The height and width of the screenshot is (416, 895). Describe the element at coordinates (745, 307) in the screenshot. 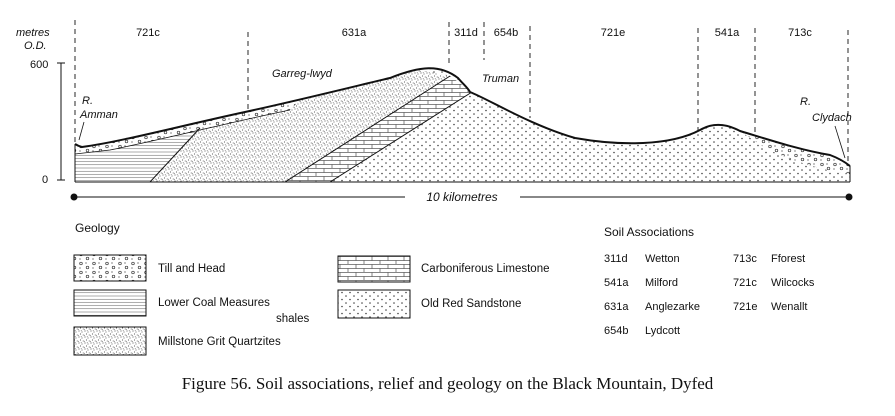

I see `soil-code: 721e` at that location.